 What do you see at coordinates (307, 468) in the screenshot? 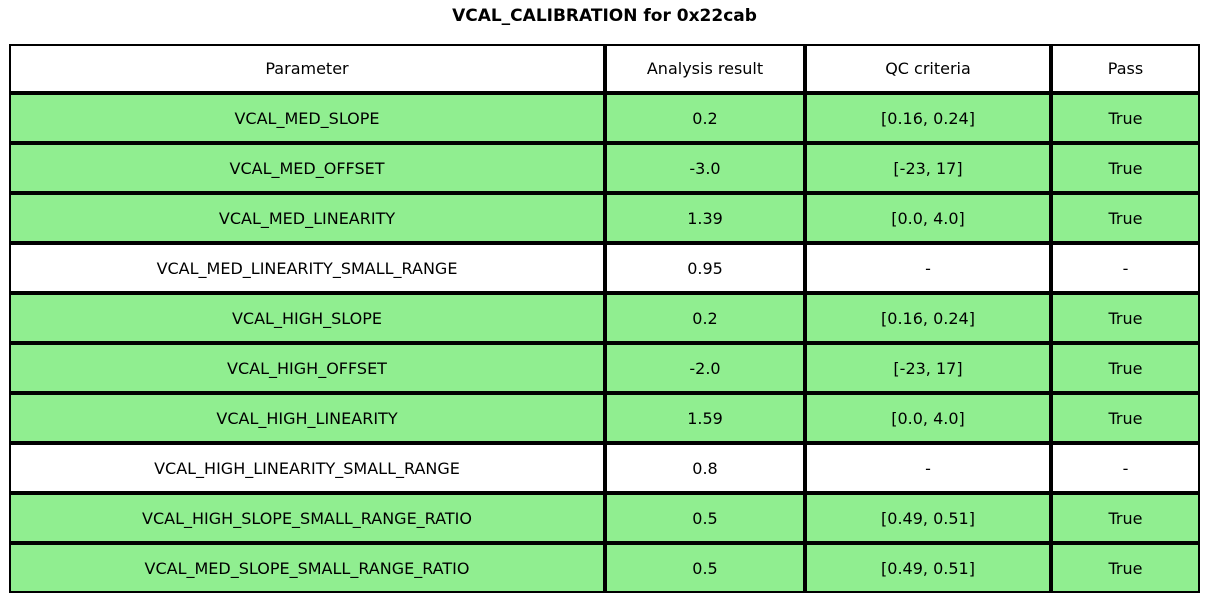
I see `parameter-cell: VCAL_HIGH_LINEARITY_SMALL_RANGE` at bounding box center [307, 468].